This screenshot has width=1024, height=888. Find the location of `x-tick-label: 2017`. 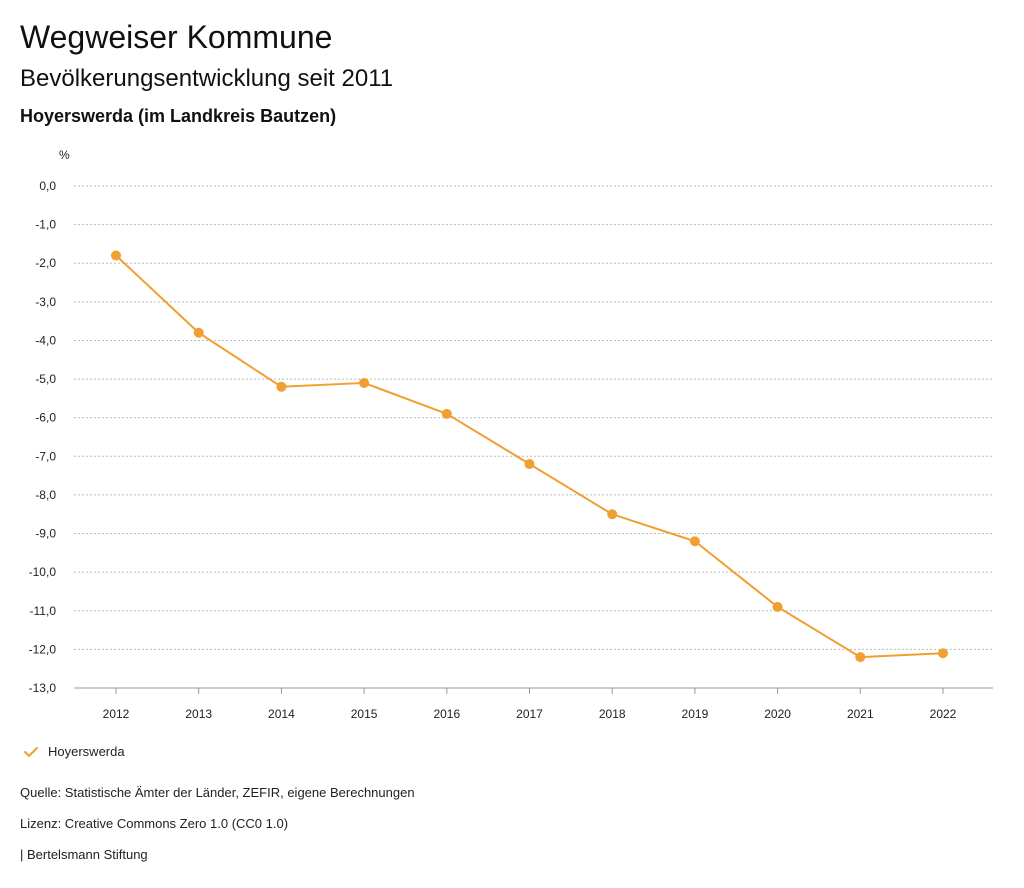

x-tick-label: 2017 is located at coordinates (529, 714).